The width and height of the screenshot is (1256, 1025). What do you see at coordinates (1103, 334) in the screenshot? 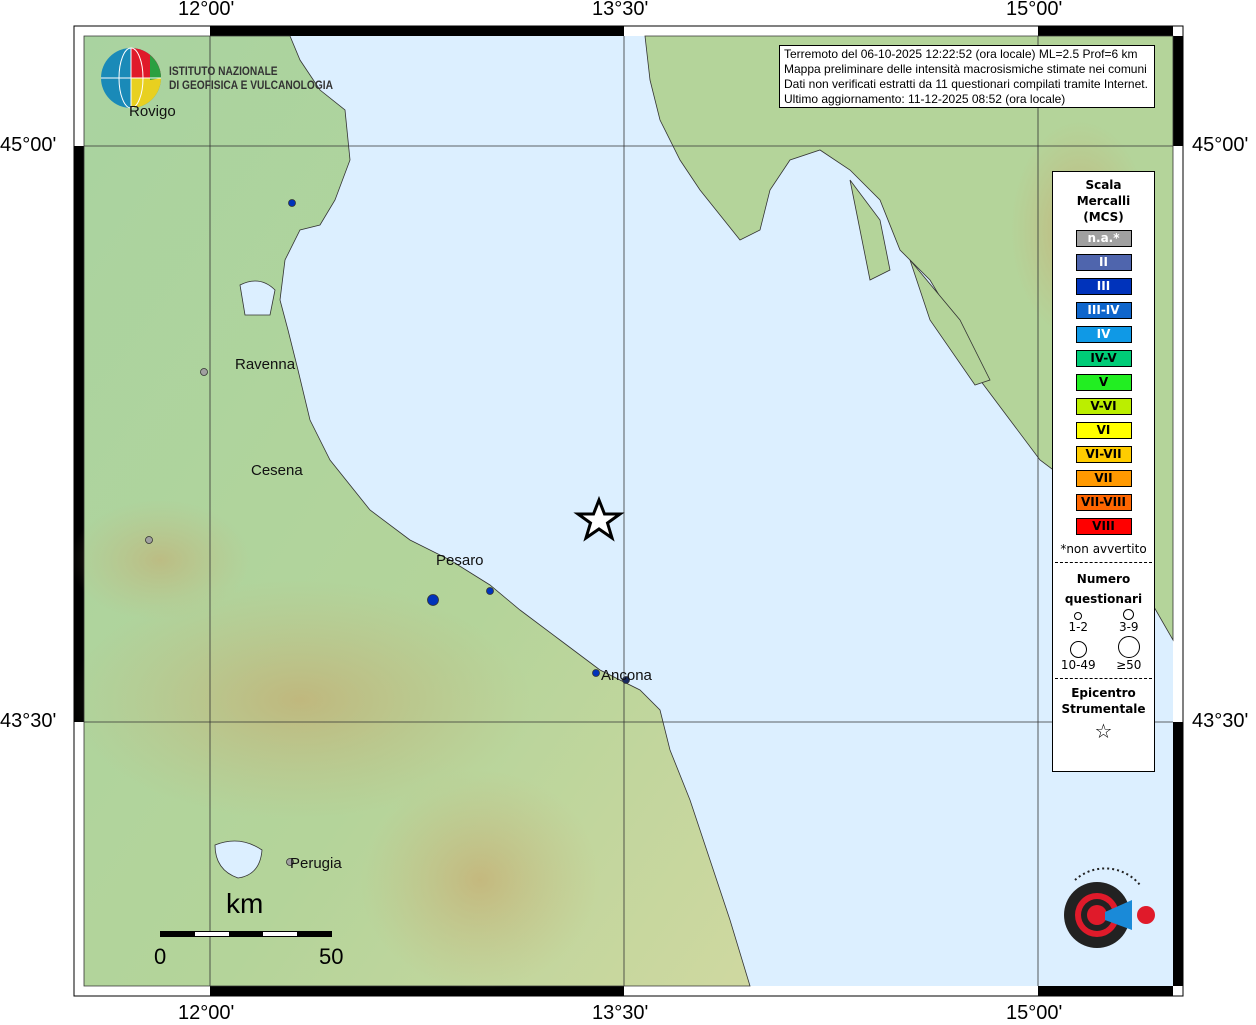
I see `legend-class-swatch: IV` at bounding box center [1103, 334].